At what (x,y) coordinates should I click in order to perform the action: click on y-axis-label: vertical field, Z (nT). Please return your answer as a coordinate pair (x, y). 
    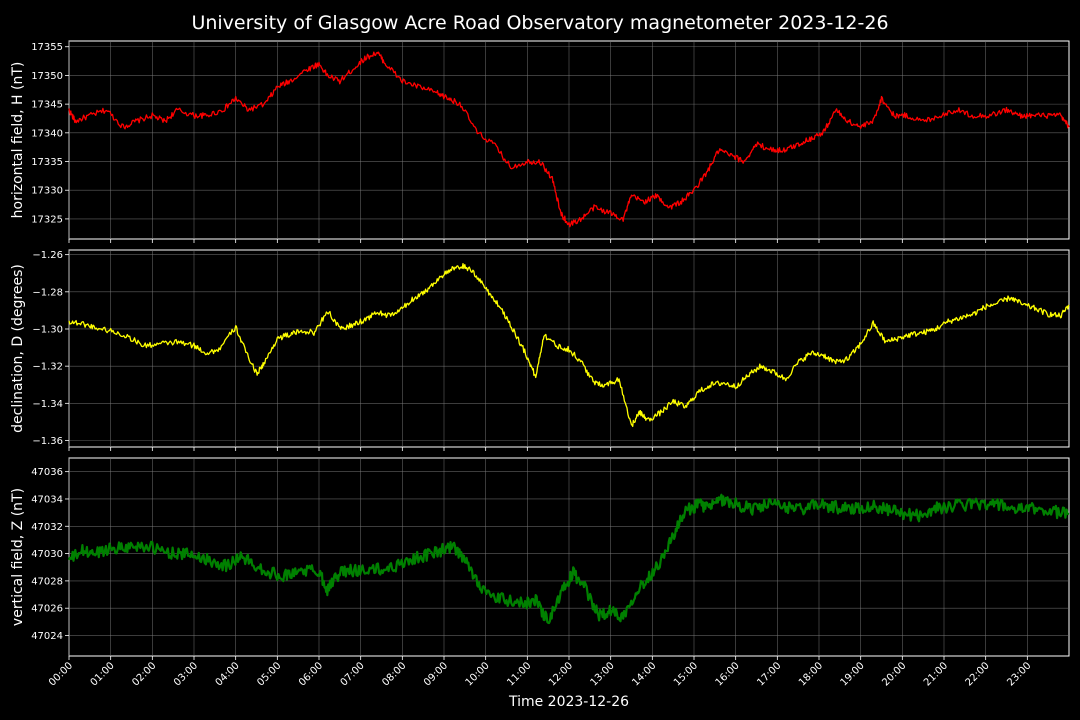
    Looking at the image, I should click on (18, 557).